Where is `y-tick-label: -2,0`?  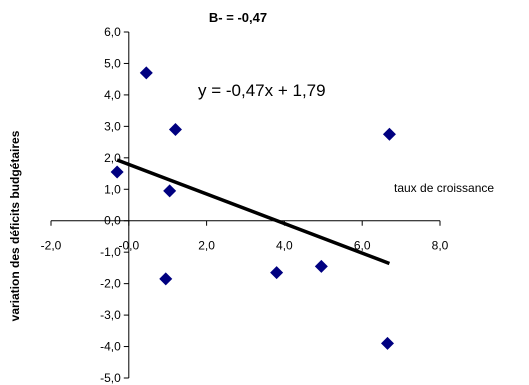 y-tick-label: -2,0 is located at coordinates (110, 284).